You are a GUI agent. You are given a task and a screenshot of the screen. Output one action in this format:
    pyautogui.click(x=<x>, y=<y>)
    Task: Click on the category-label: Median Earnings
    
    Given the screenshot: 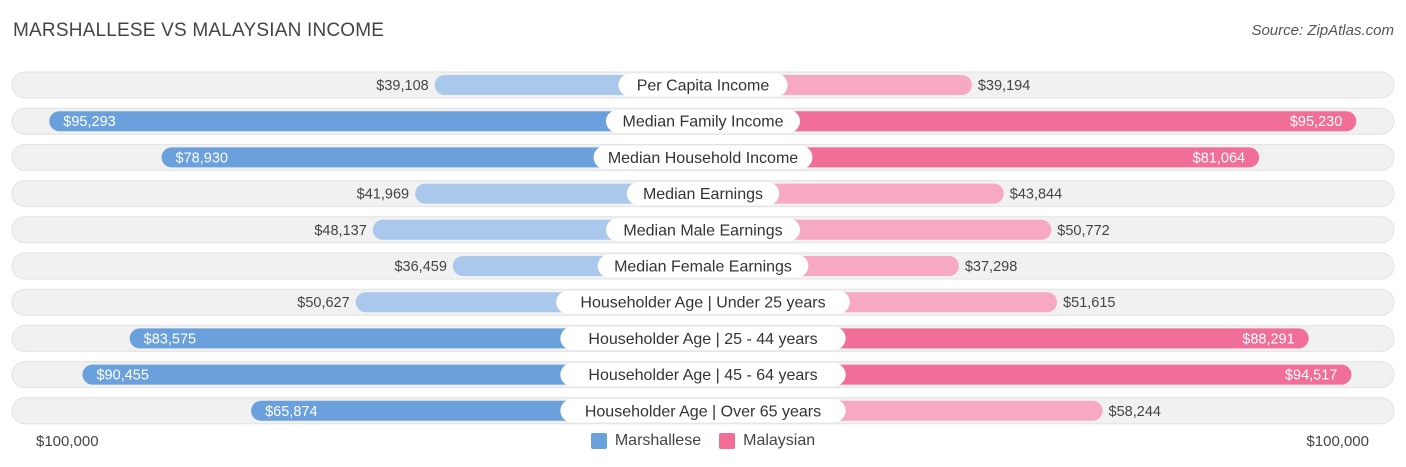 What is the action you would take?
    pyautogui.click(x=703, y=194)
    